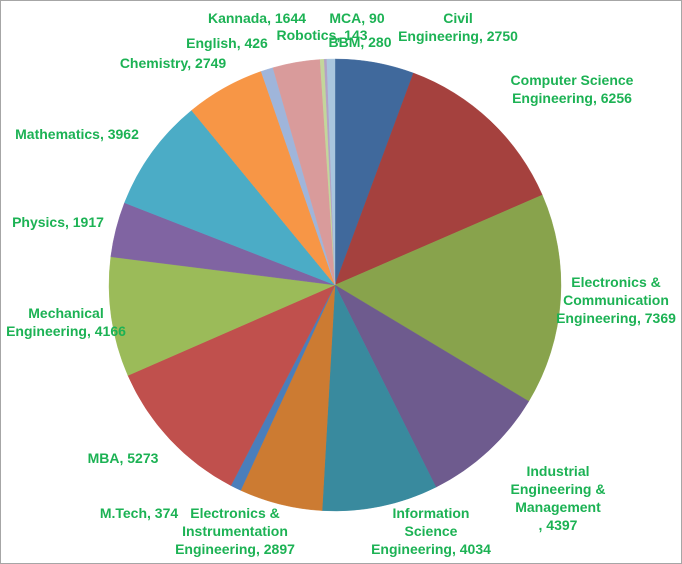 This screenshot has height=564, width=682. What do you see at coordinates (438, 179) in the screenshot?
I see `pie-slice-computer-science-engineering` at bounding box center [438, 179].